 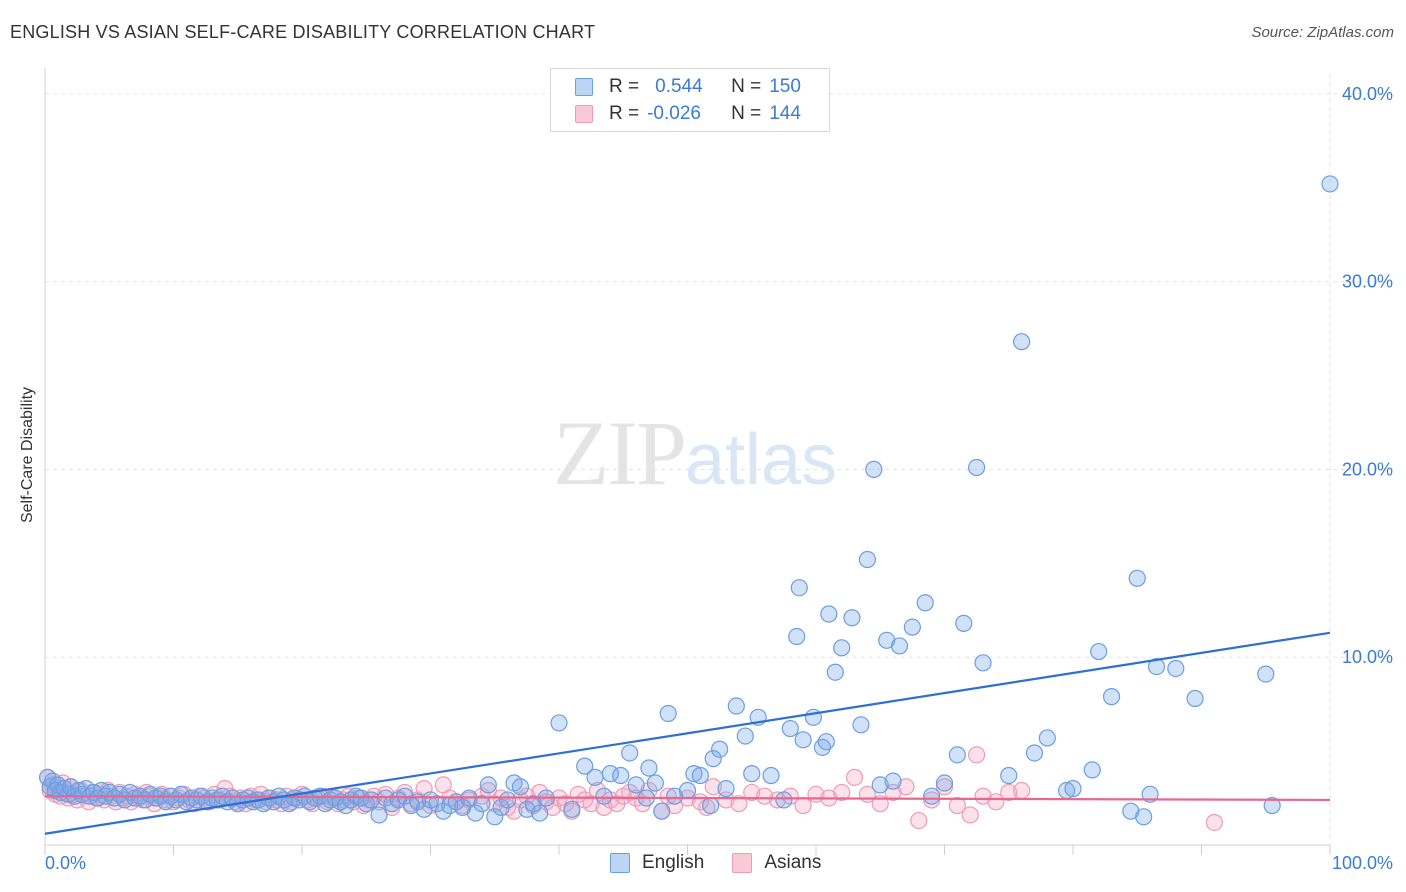 I want to click on english-swatch, so click(x=584, y=87).